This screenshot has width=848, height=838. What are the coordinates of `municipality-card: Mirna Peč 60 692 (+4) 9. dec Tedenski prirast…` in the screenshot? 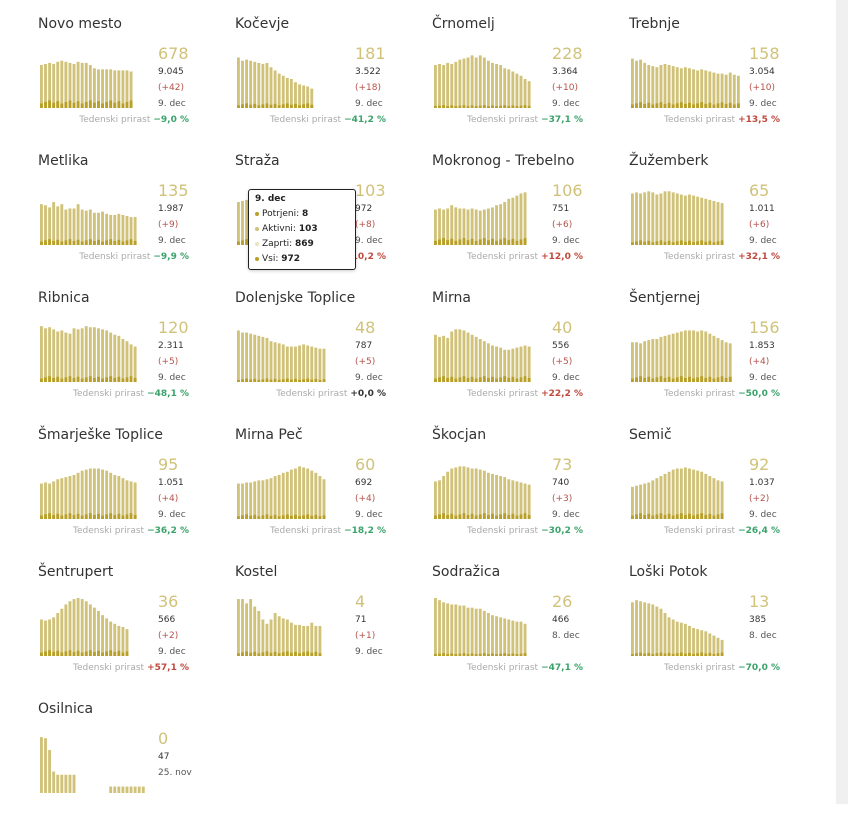 It's located at (333, 495).